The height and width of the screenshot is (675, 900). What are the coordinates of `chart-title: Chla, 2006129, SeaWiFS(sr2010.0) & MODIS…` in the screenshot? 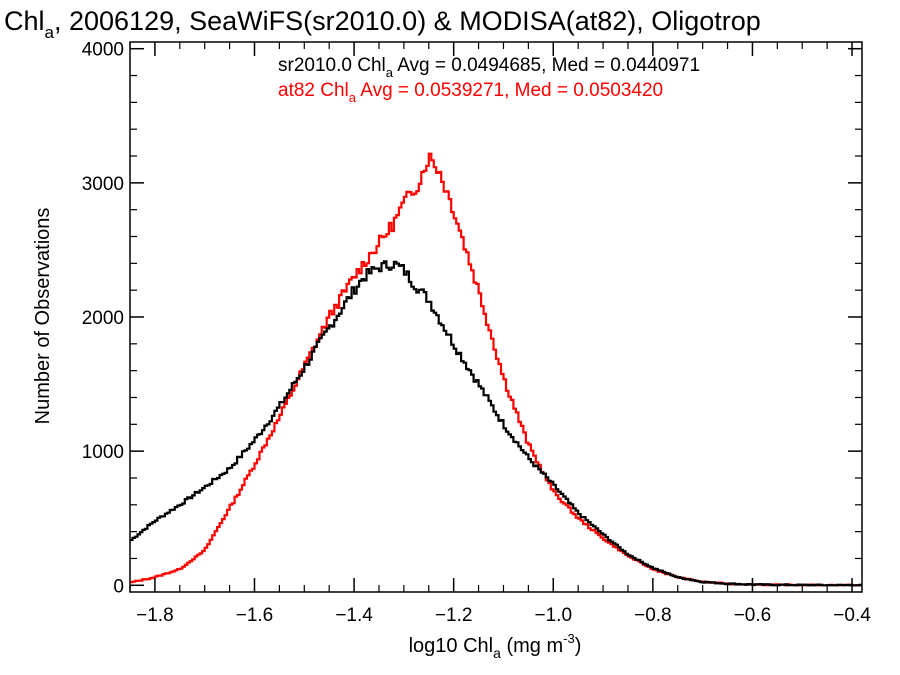 It's located at (382, 24).